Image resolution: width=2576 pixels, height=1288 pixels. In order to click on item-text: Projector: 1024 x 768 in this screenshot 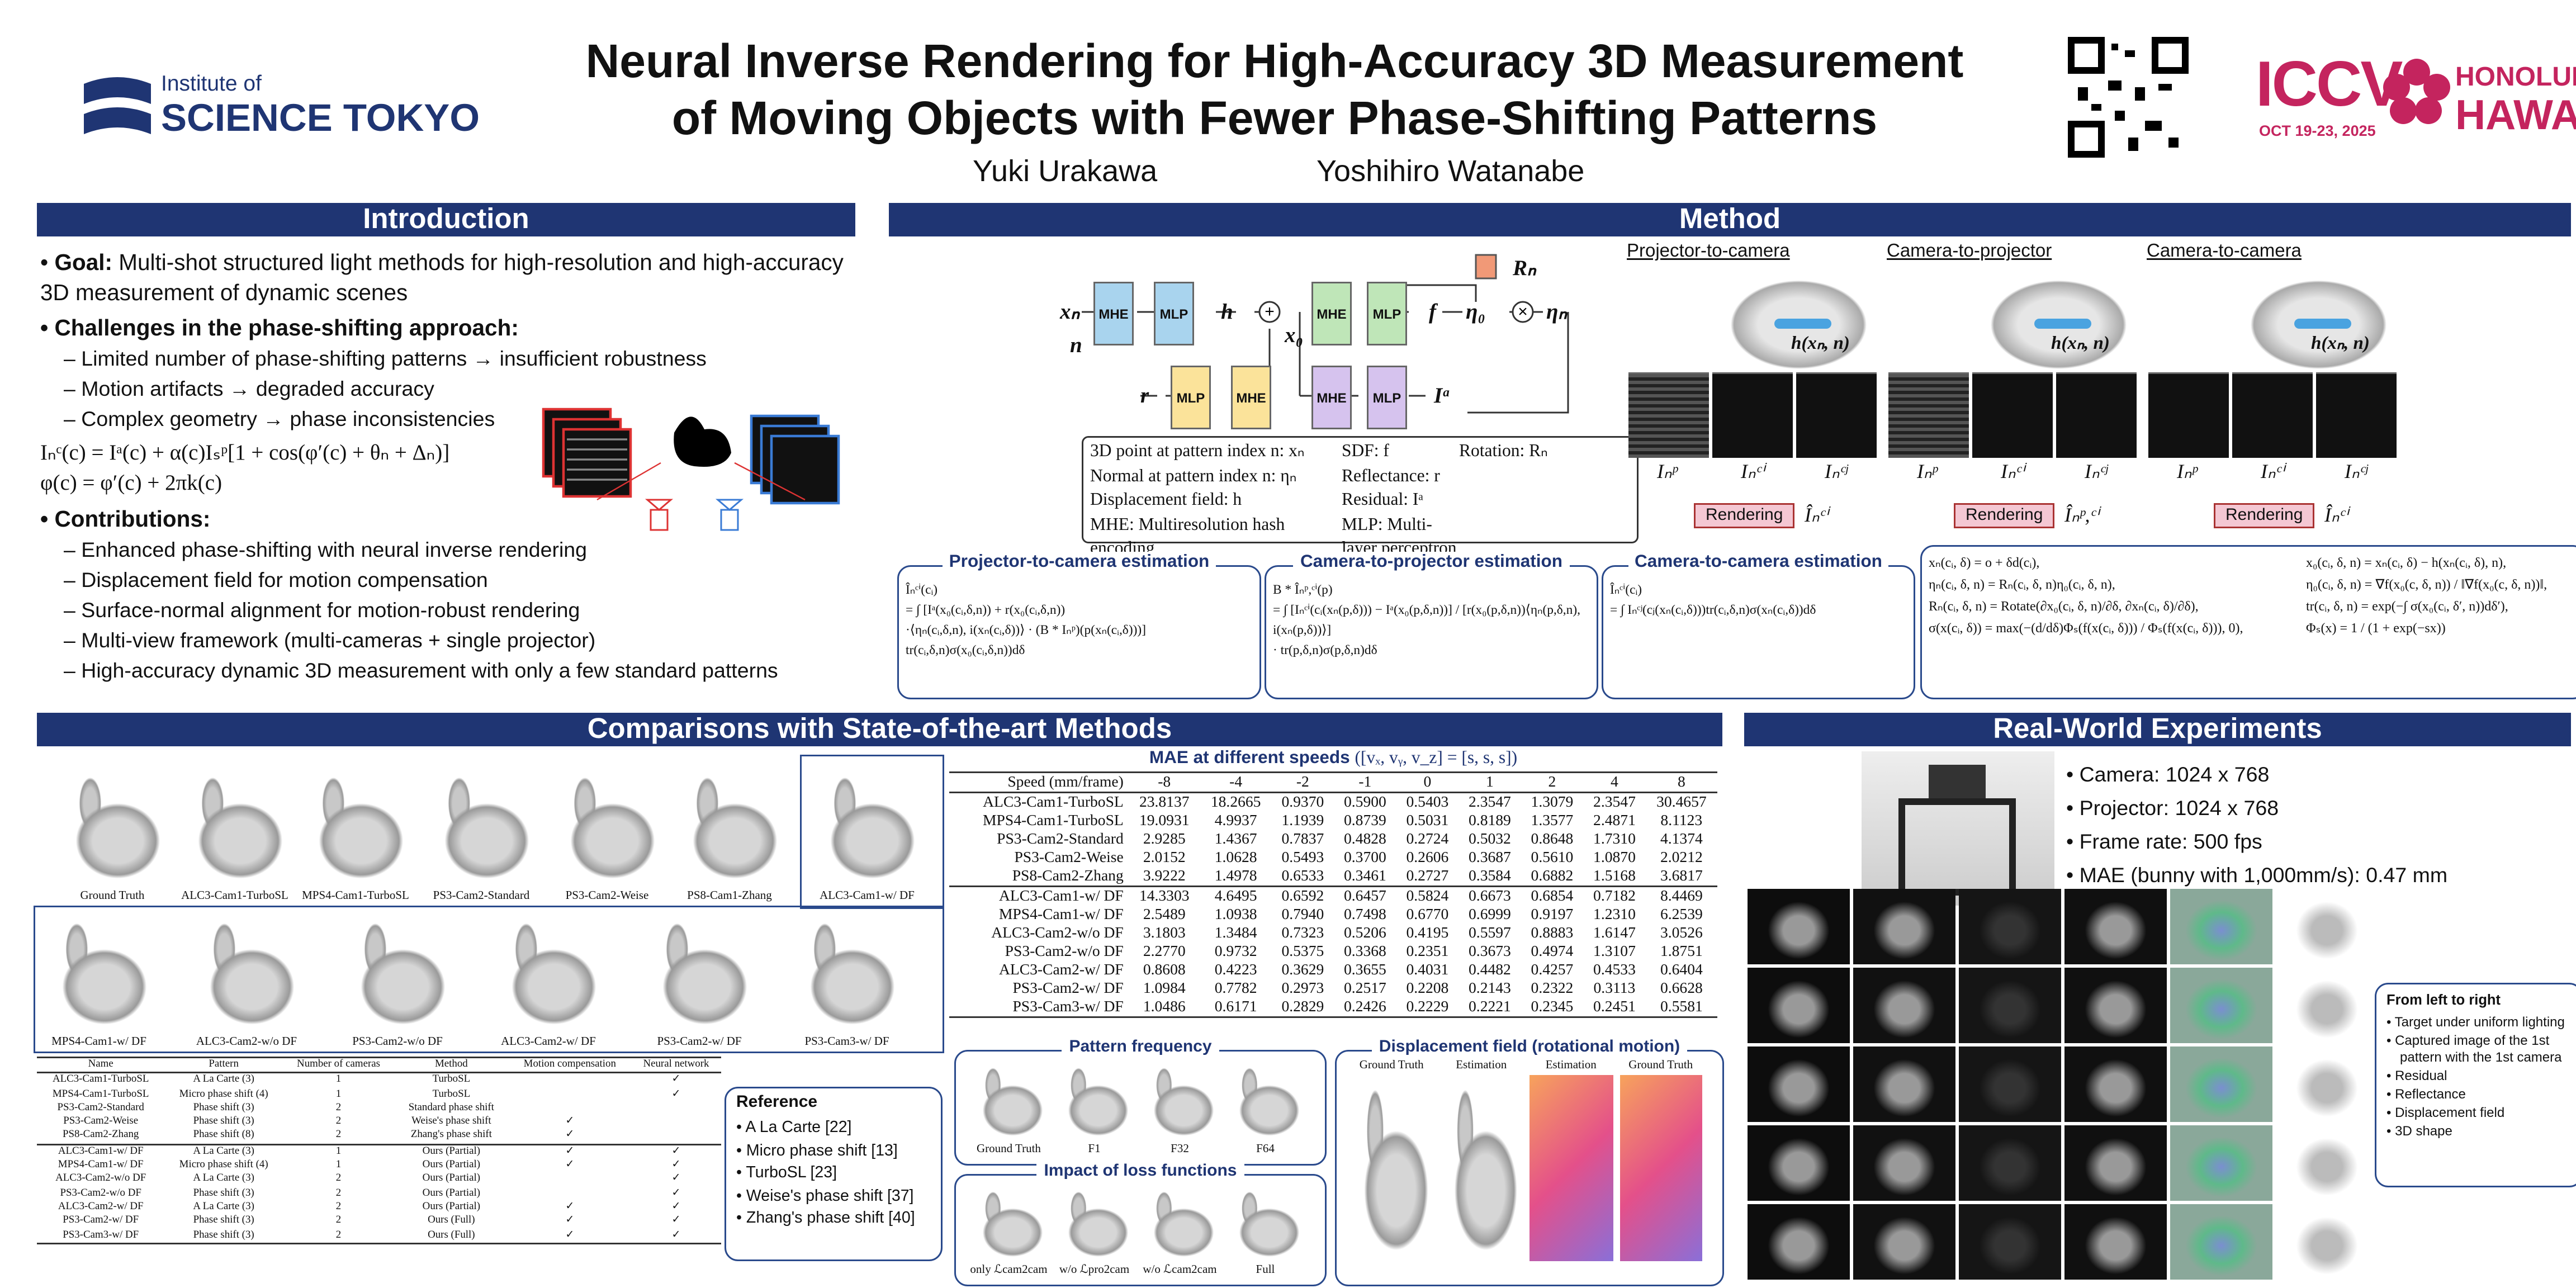, I will do `click(2179, 809)`.